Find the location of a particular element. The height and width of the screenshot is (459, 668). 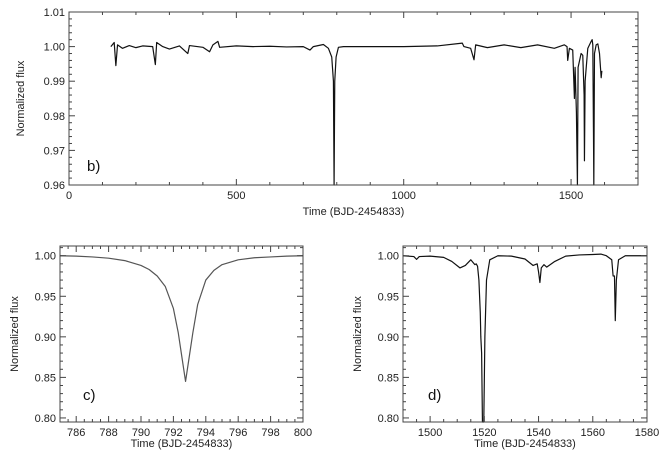

y-tick-label: 0.99 is located at coordinates (54, 82).